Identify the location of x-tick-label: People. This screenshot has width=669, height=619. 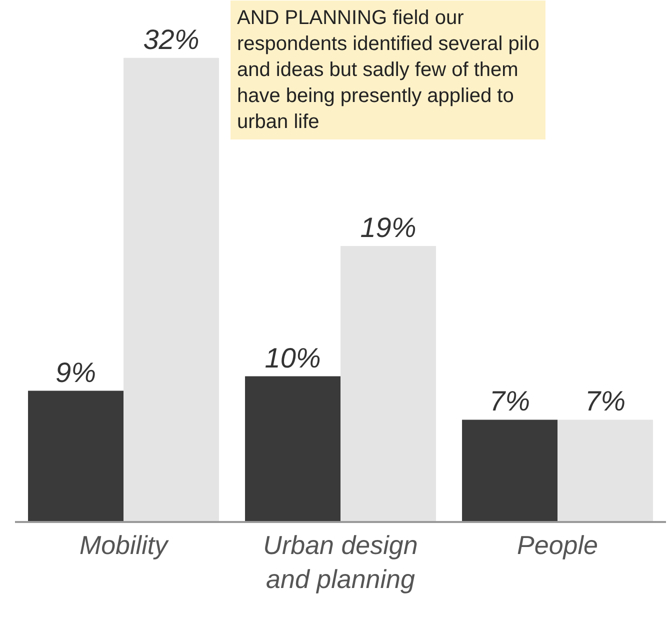
(557, 545).